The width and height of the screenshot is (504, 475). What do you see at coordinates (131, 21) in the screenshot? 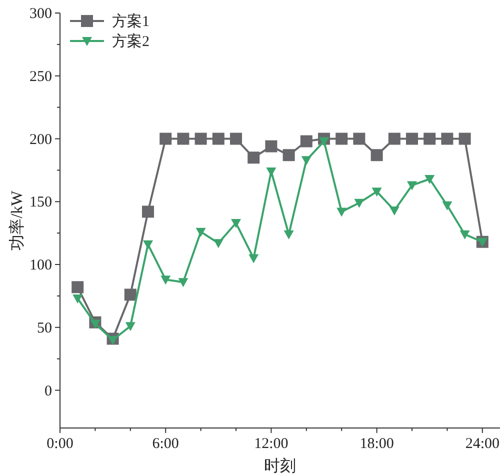
I see `legend-label: 方案1` at bounding box center [131, 21].